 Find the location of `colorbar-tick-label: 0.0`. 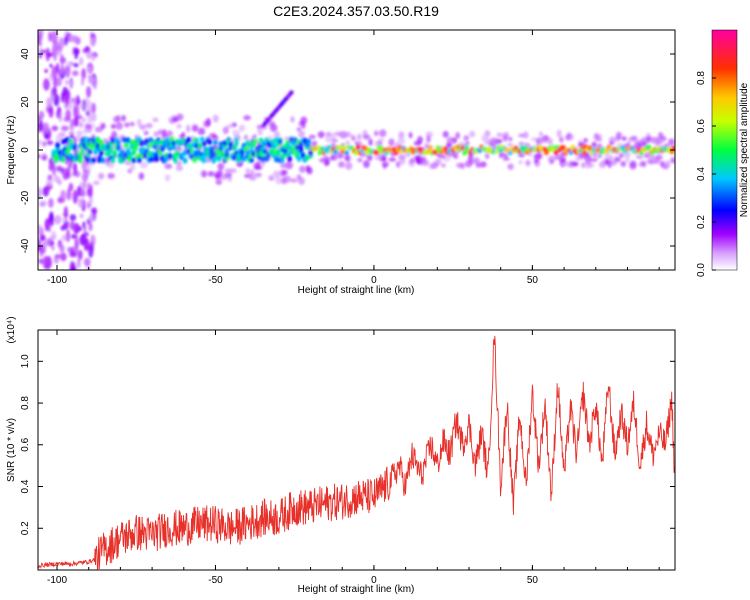

colorbar-tick-label: 0.0 is located at coordinates (701, 270).